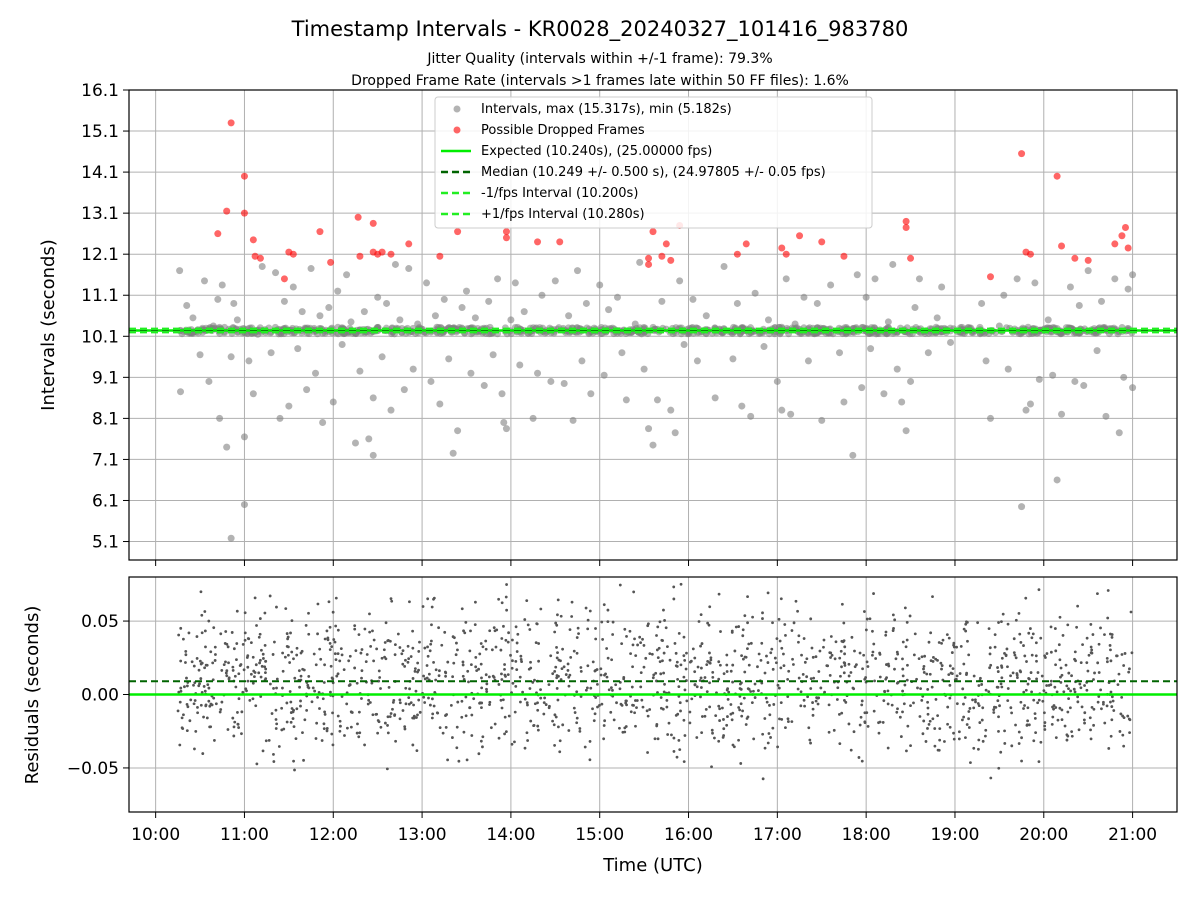  What do you see at coordinates (506, 232) in the screenshot?
I see `dropped-frame-point` at bounding box center [506, 232].